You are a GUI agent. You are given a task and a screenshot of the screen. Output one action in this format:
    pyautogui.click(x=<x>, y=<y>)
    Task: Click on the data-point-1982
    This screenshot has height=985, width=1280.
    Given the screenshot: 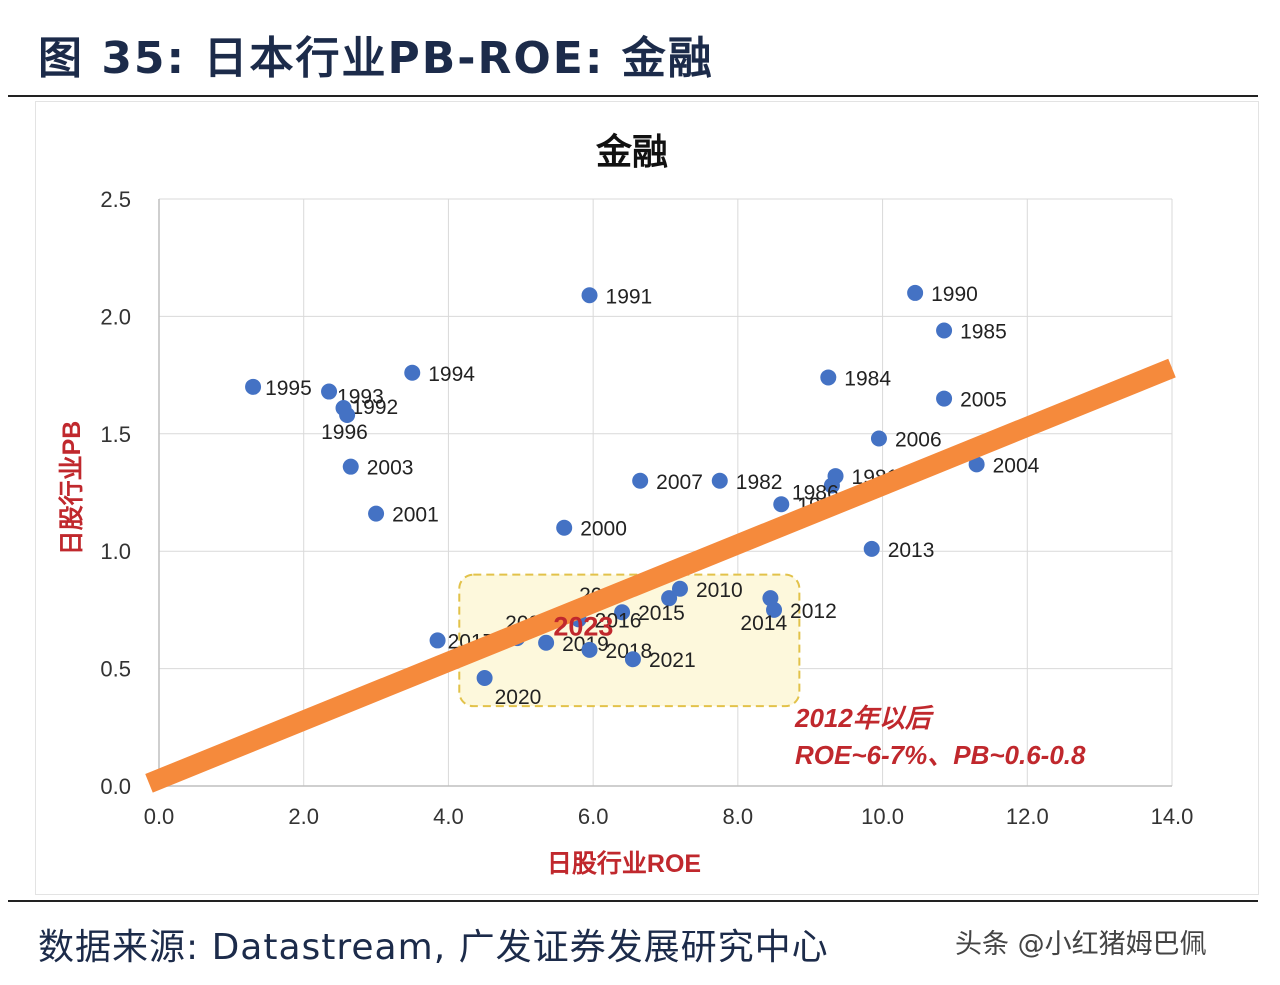 What is the action you would take?
    pyautogui.click(x=719, y=480)
    